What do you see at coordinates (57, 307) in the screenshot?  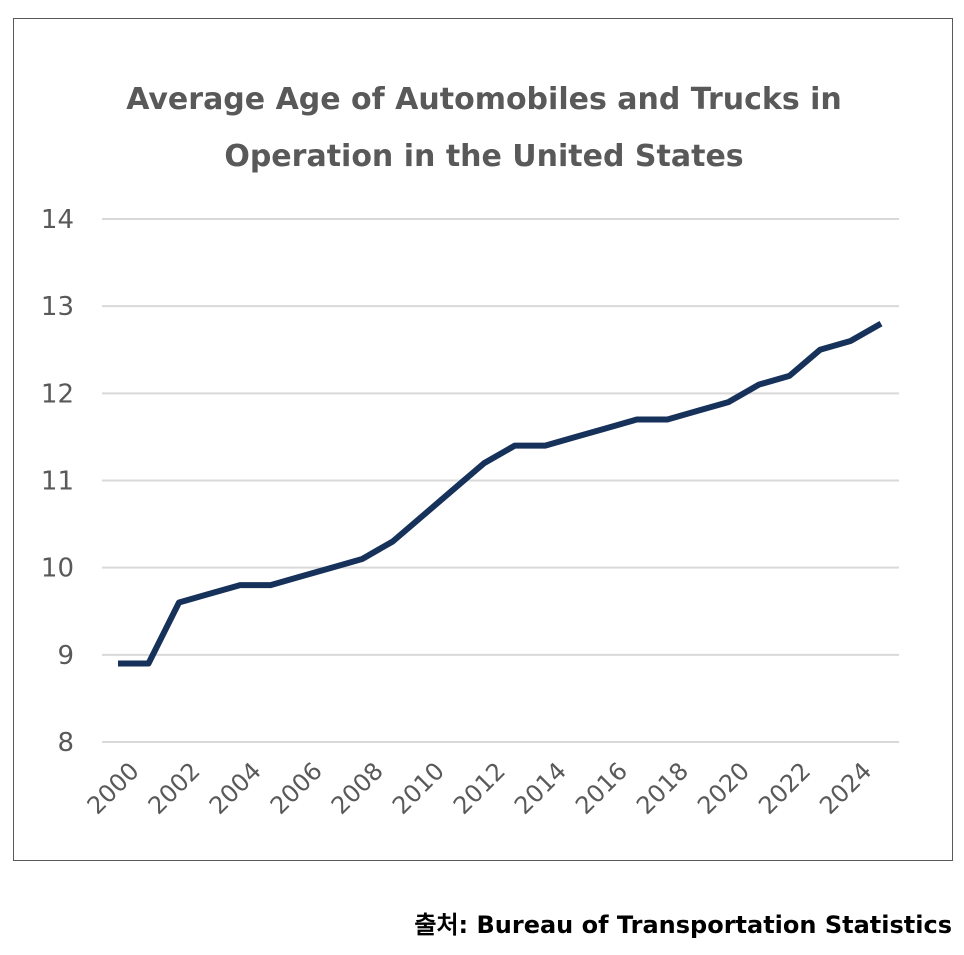 I see `y-tick-label: 13` at bounding box center [57, 307].